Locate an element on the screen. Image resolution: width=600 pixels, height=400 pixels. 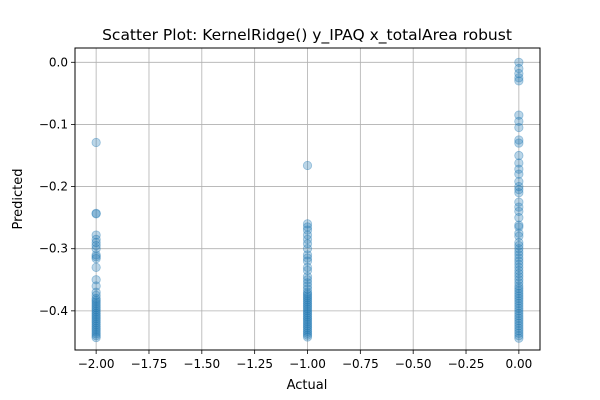
y-tick-label: −0.2 is located at coordinates (53, 187).